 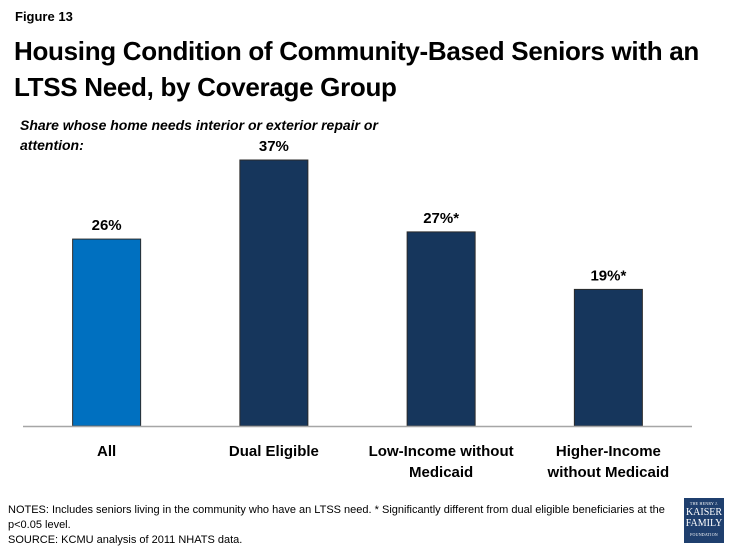 What do you see at coordinates (44, 16) in the screenshot?
I see `figure-label: Figure 13` at bounding box center [44, 16].